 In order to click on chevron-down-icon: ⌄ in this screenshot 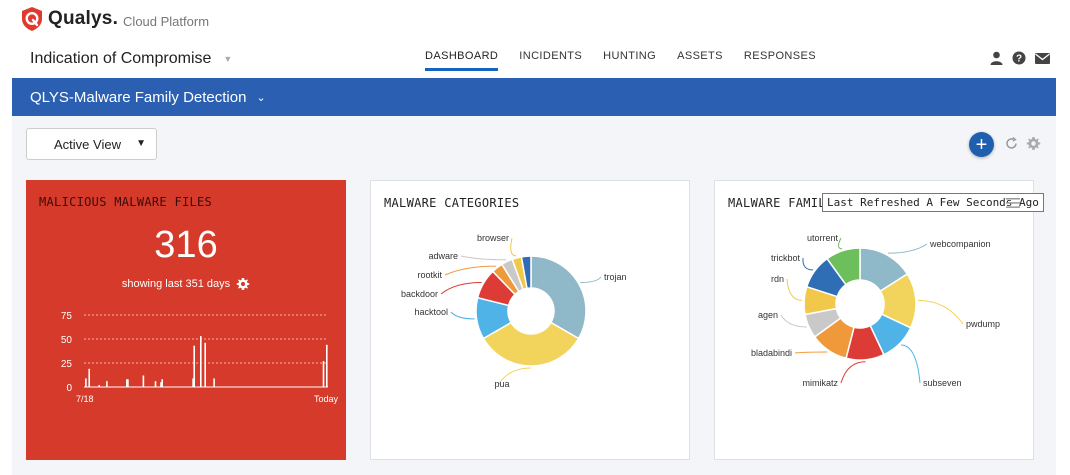, I will do `click(261, 97)`.